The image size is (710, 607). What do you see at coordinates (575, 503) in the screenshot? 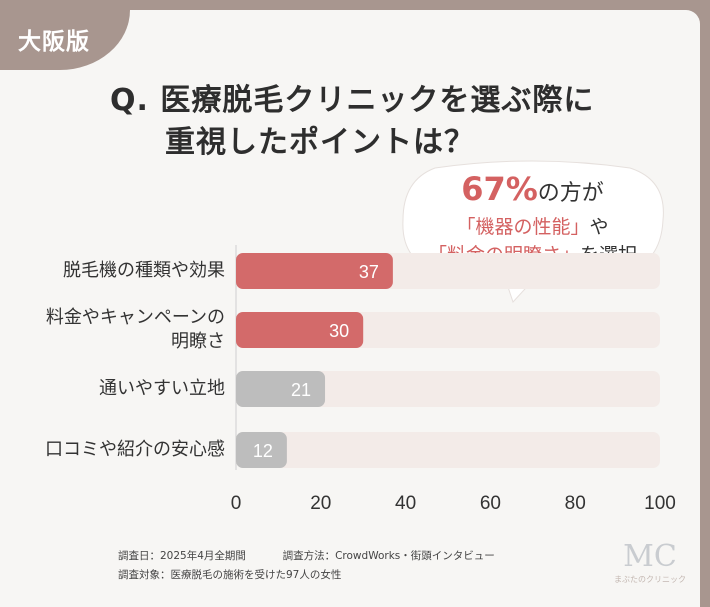
I see `x-tick-label: 80` at bounding box center [575, 503].